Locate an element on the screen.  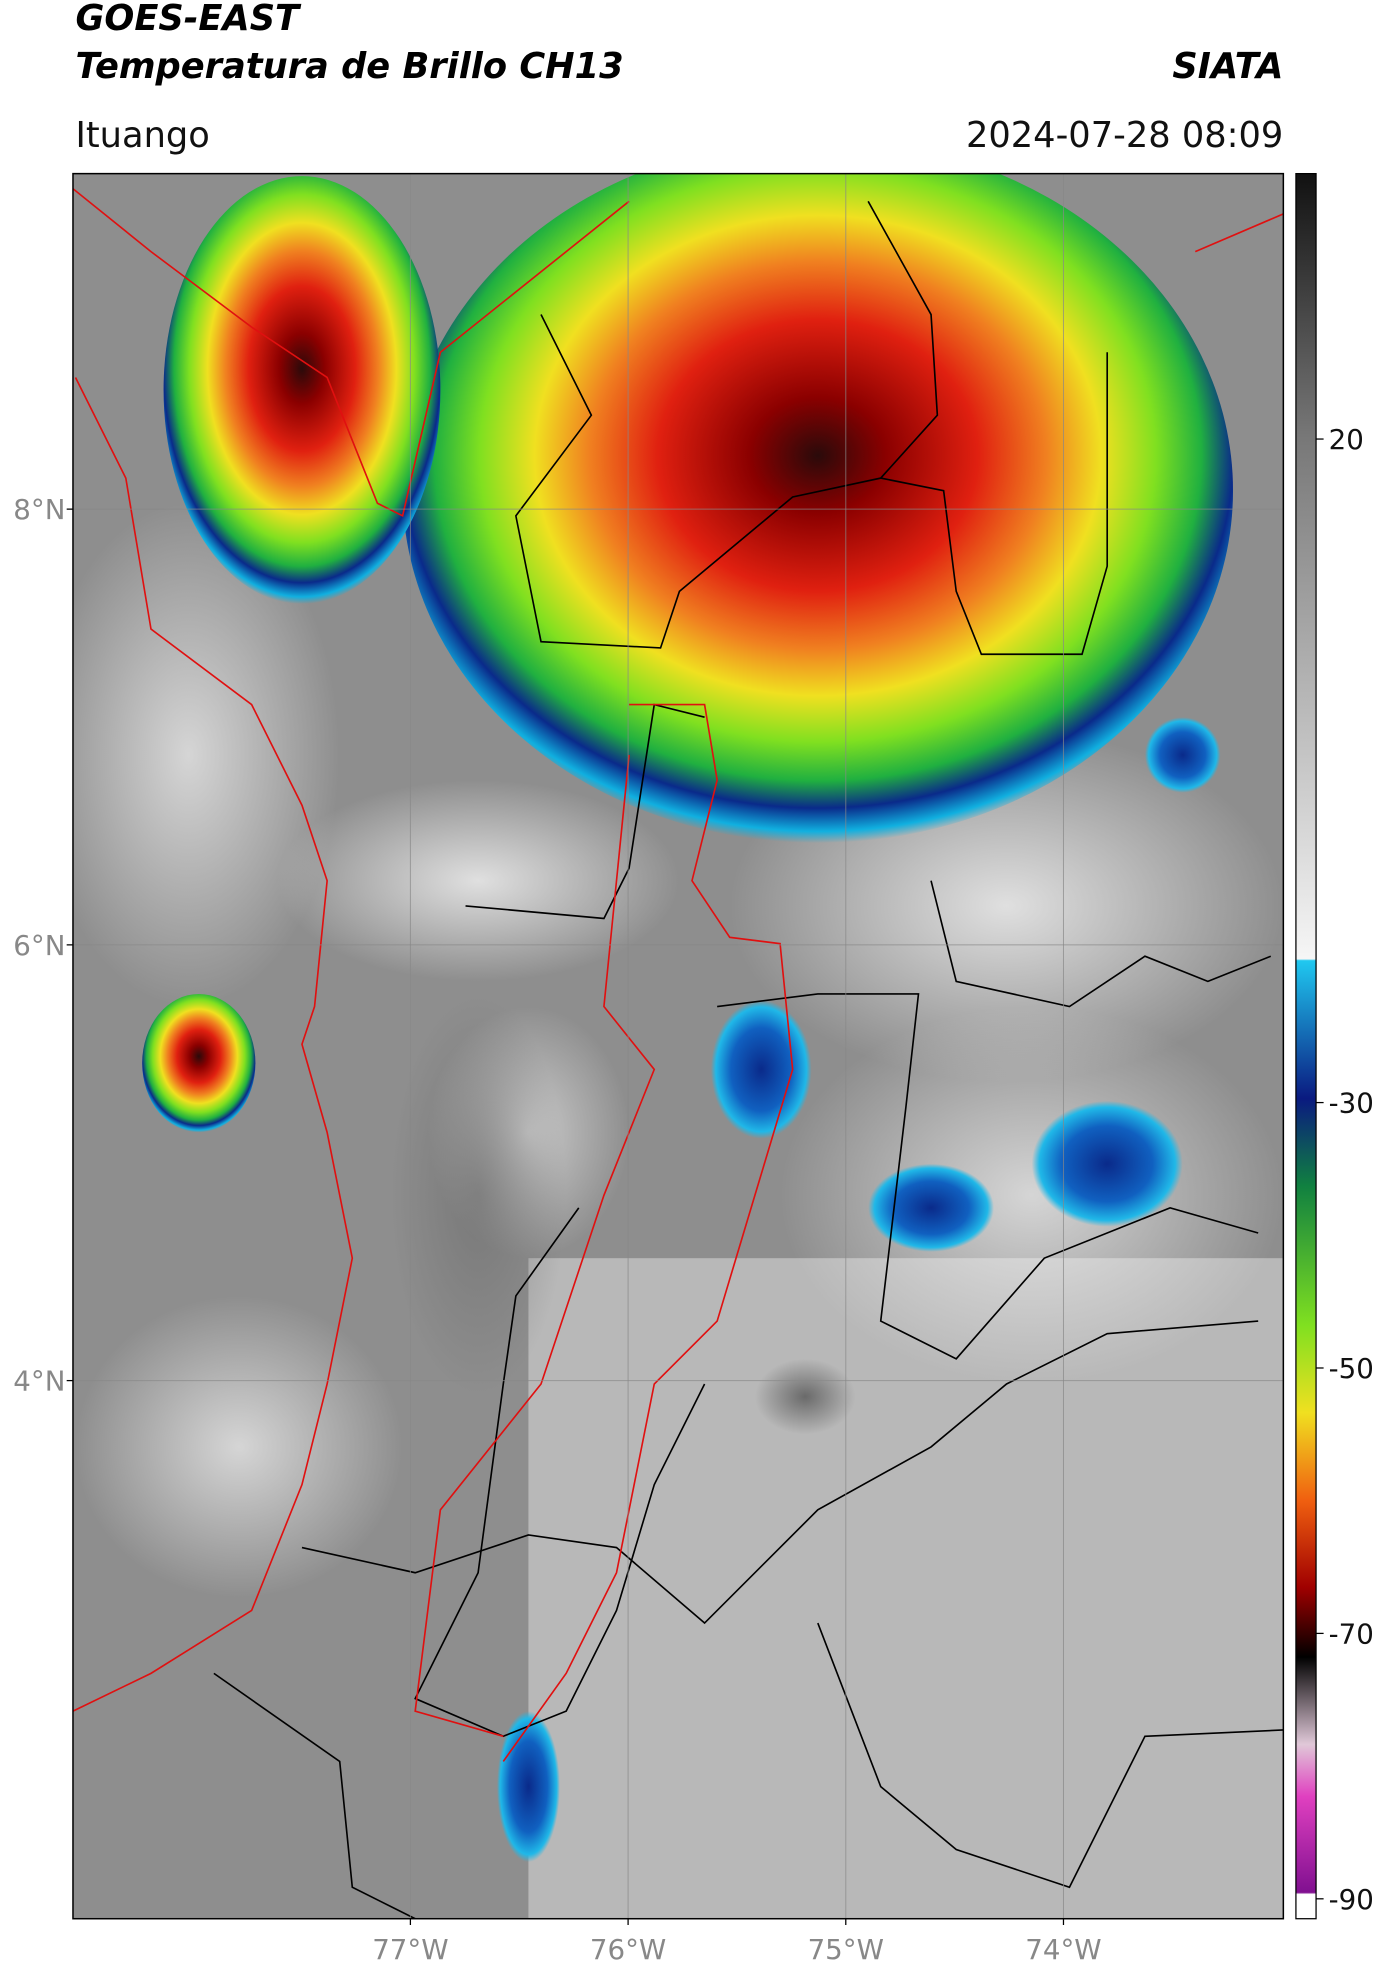
colorbar-tick-label: 20 is located at coordinates (1346, 439).